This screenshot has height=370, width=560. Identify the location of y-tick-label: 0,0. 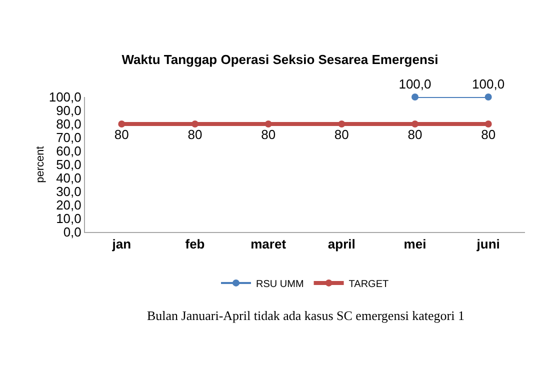
(72, 232).